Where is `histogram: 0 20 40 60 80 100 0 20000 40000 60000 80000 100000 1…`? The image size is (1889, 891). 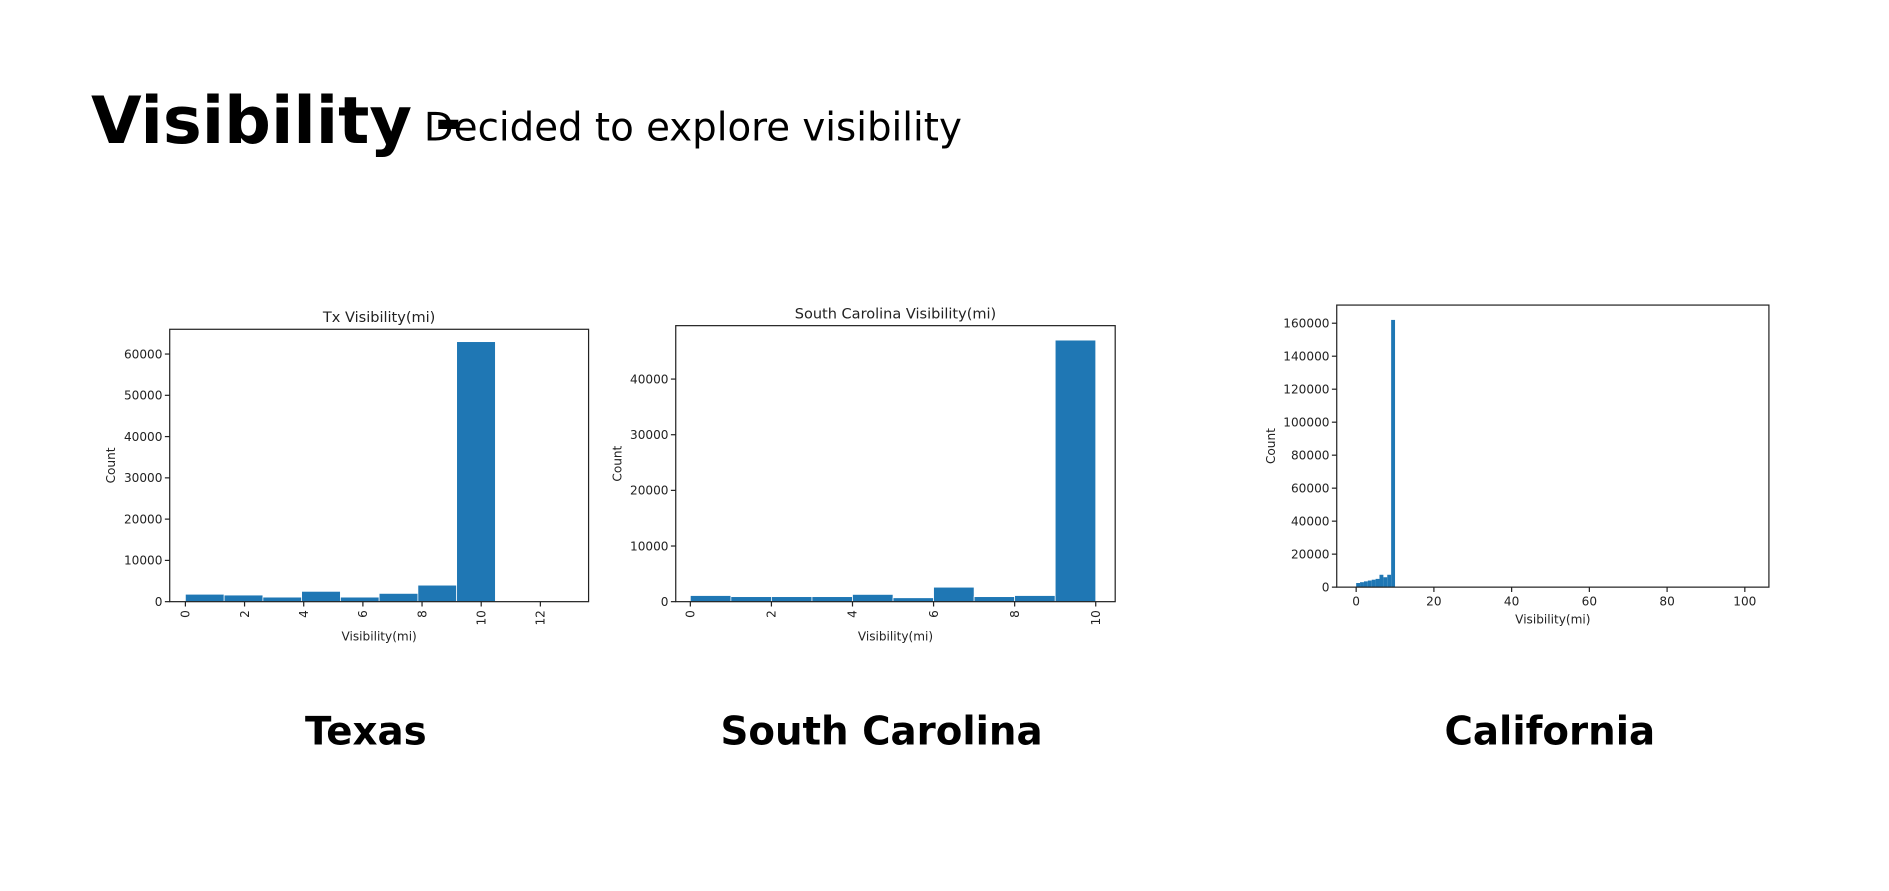 histogram: 0 20 40 60 80 100 0 20000 40000 60000 80000 100000 1… is located at coordinates (1517, 465).